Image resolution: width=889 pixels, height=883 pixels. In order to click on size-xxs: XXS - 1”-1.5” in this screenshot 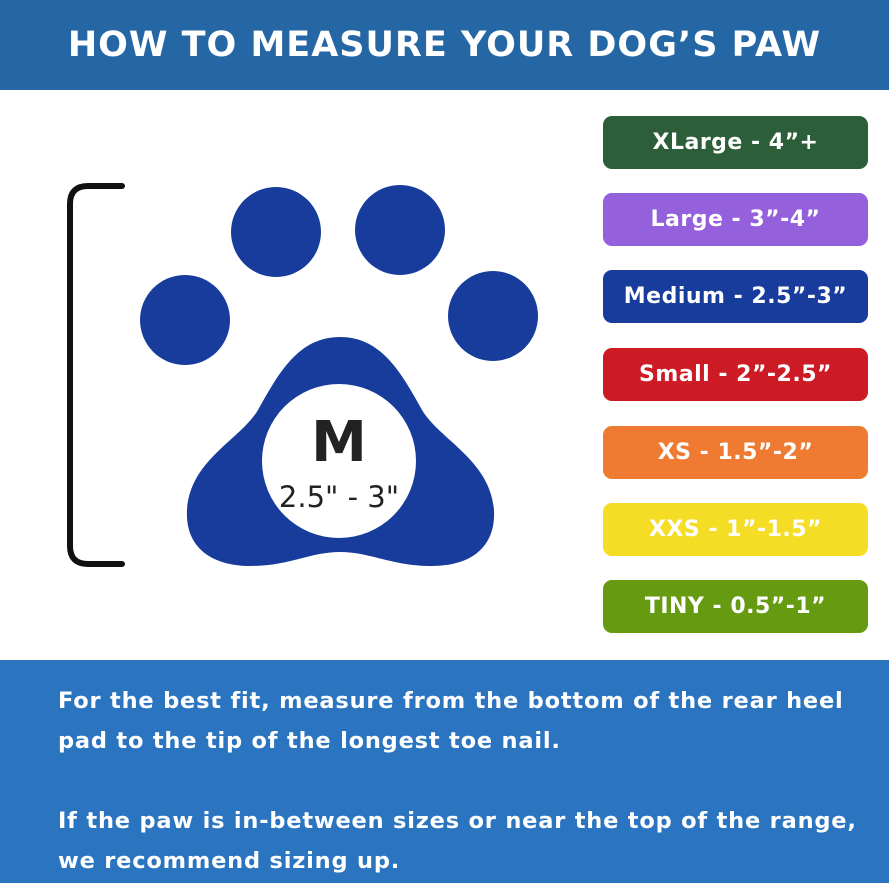, I will do `click(735, 529)`.